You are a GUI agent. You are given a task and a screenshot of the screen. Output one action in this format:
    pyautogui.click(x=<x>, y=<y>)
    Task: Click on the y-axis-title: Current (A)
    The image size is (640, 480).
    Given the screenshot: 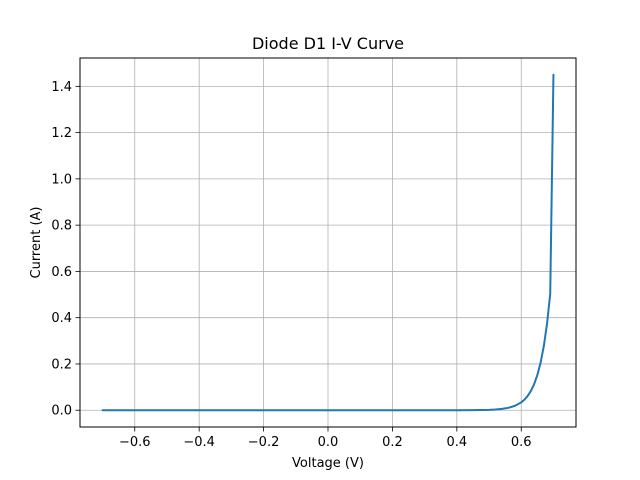 What is the action you would take?
    pyautogui.click(x=36, y=243)
    